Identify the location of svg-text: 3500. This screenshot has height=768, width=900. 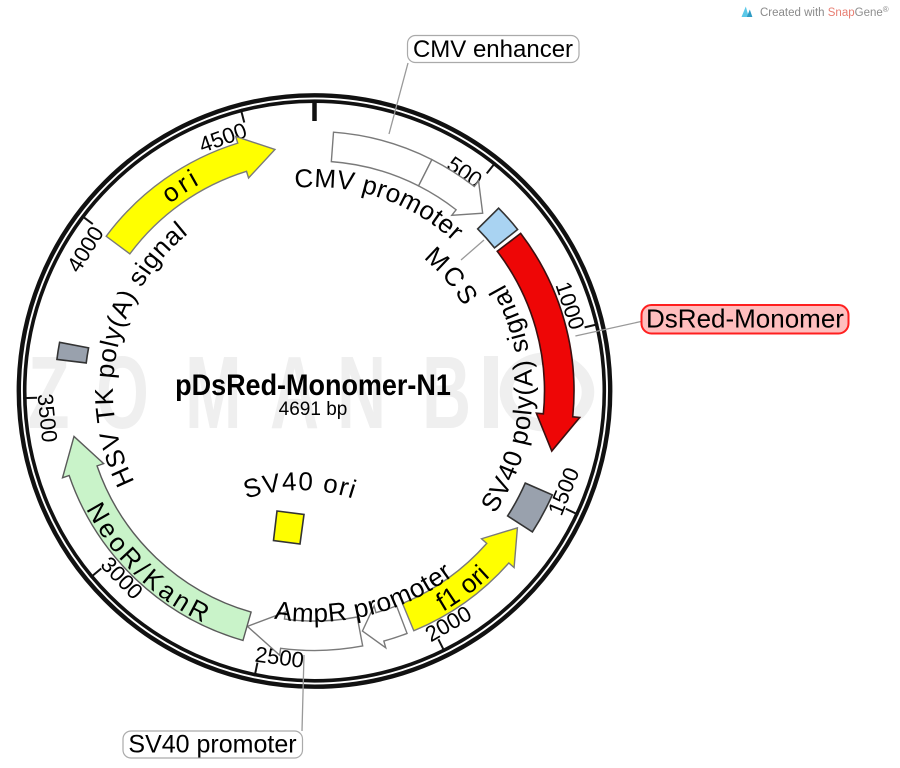
(47, 417).